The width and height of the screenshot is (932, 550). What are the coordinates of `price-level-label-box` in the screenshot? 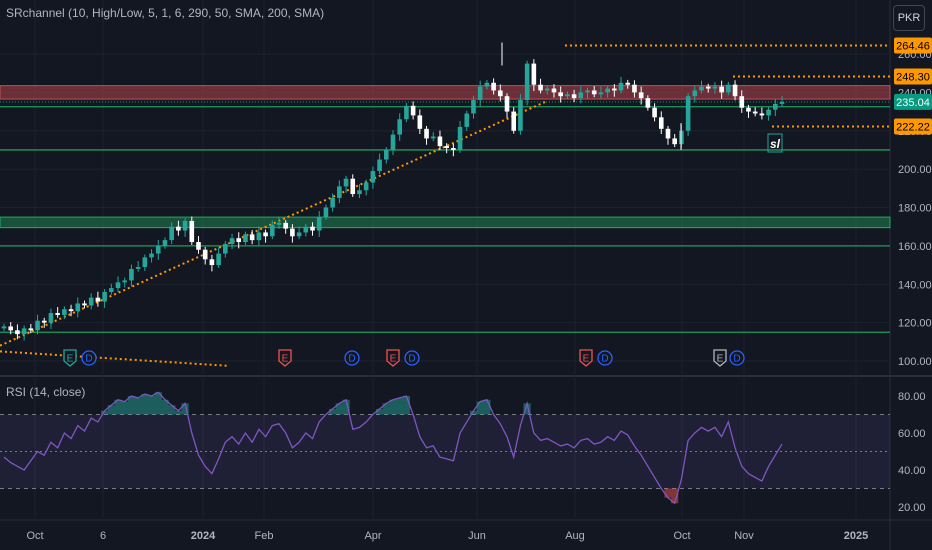 It's located at (913, 45).